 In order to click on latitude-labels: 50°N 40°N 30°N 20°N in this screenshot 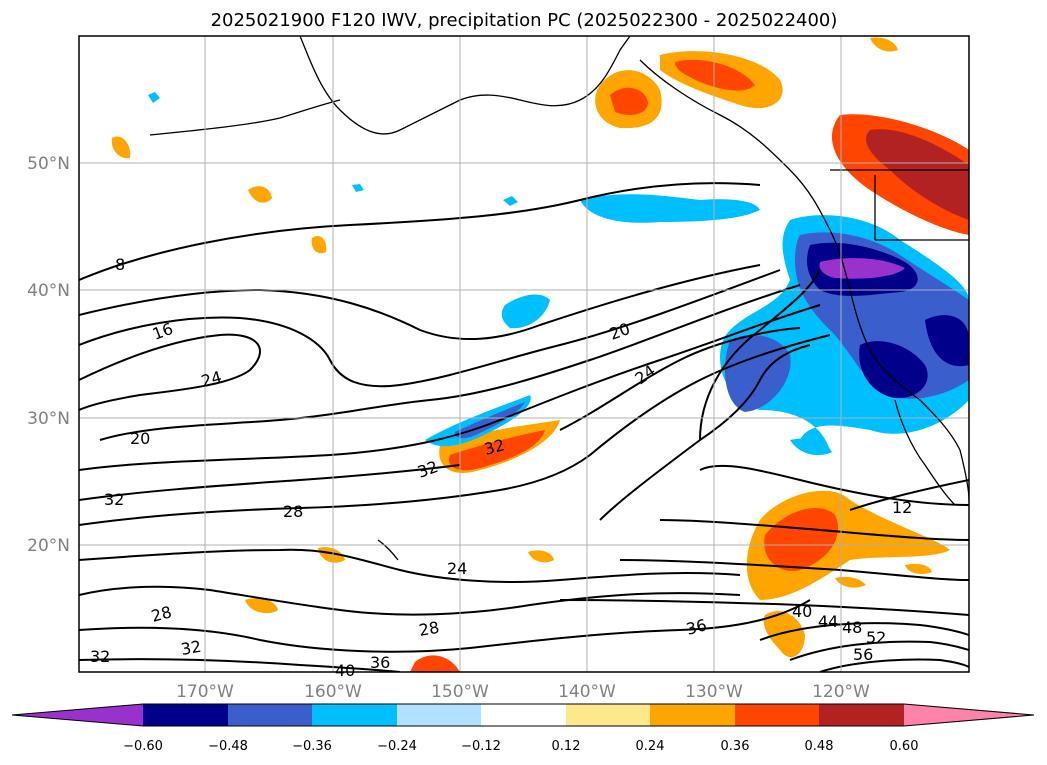, I will do `click(48, 355)`.